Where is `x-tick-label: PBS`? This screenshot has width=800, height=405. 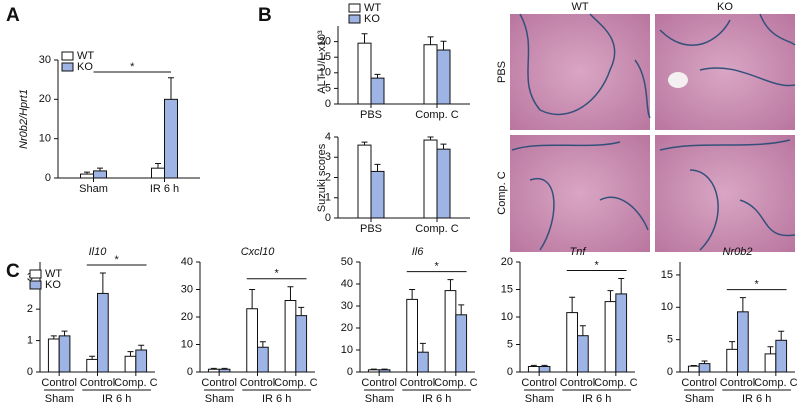 x-tick-label: PBS is located at coordinates (371, 115).